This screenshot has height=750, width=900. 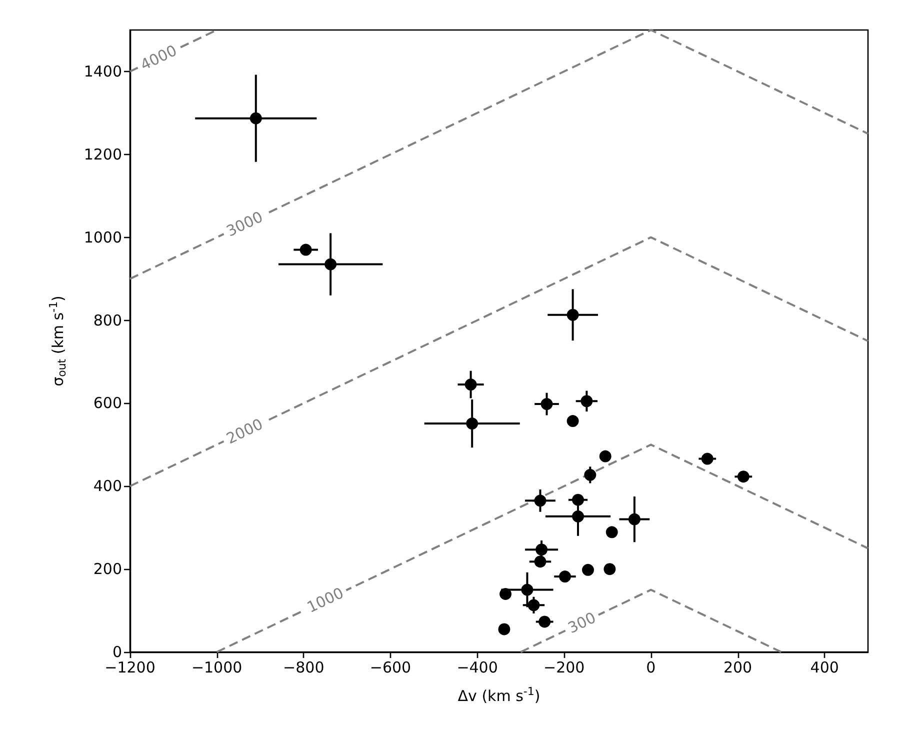 What do you see at coordinates (107, 569) in the screenshot?
I see `y-tick-label: 200` at bounding box center [107, 569].